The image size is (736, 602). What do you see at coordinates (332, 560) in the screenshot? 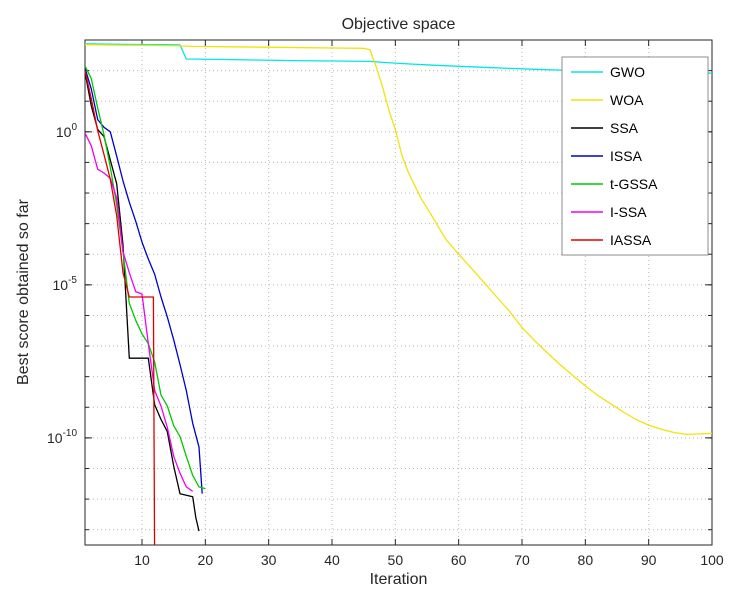
I see `x-tick-label: 40` at bounding box center [332, 560].